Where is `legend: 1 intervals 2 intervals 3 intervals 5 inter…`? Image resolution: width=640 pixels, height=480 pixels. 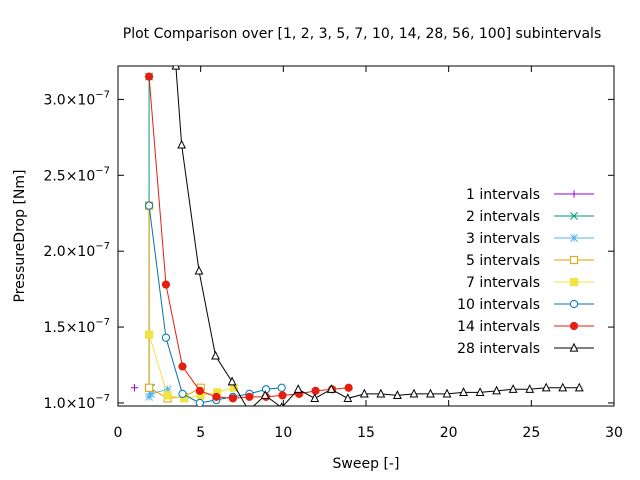
legend: 1 intervals 2 intervals 3 intervals 5 inter… is located at coordinates (525, 272).